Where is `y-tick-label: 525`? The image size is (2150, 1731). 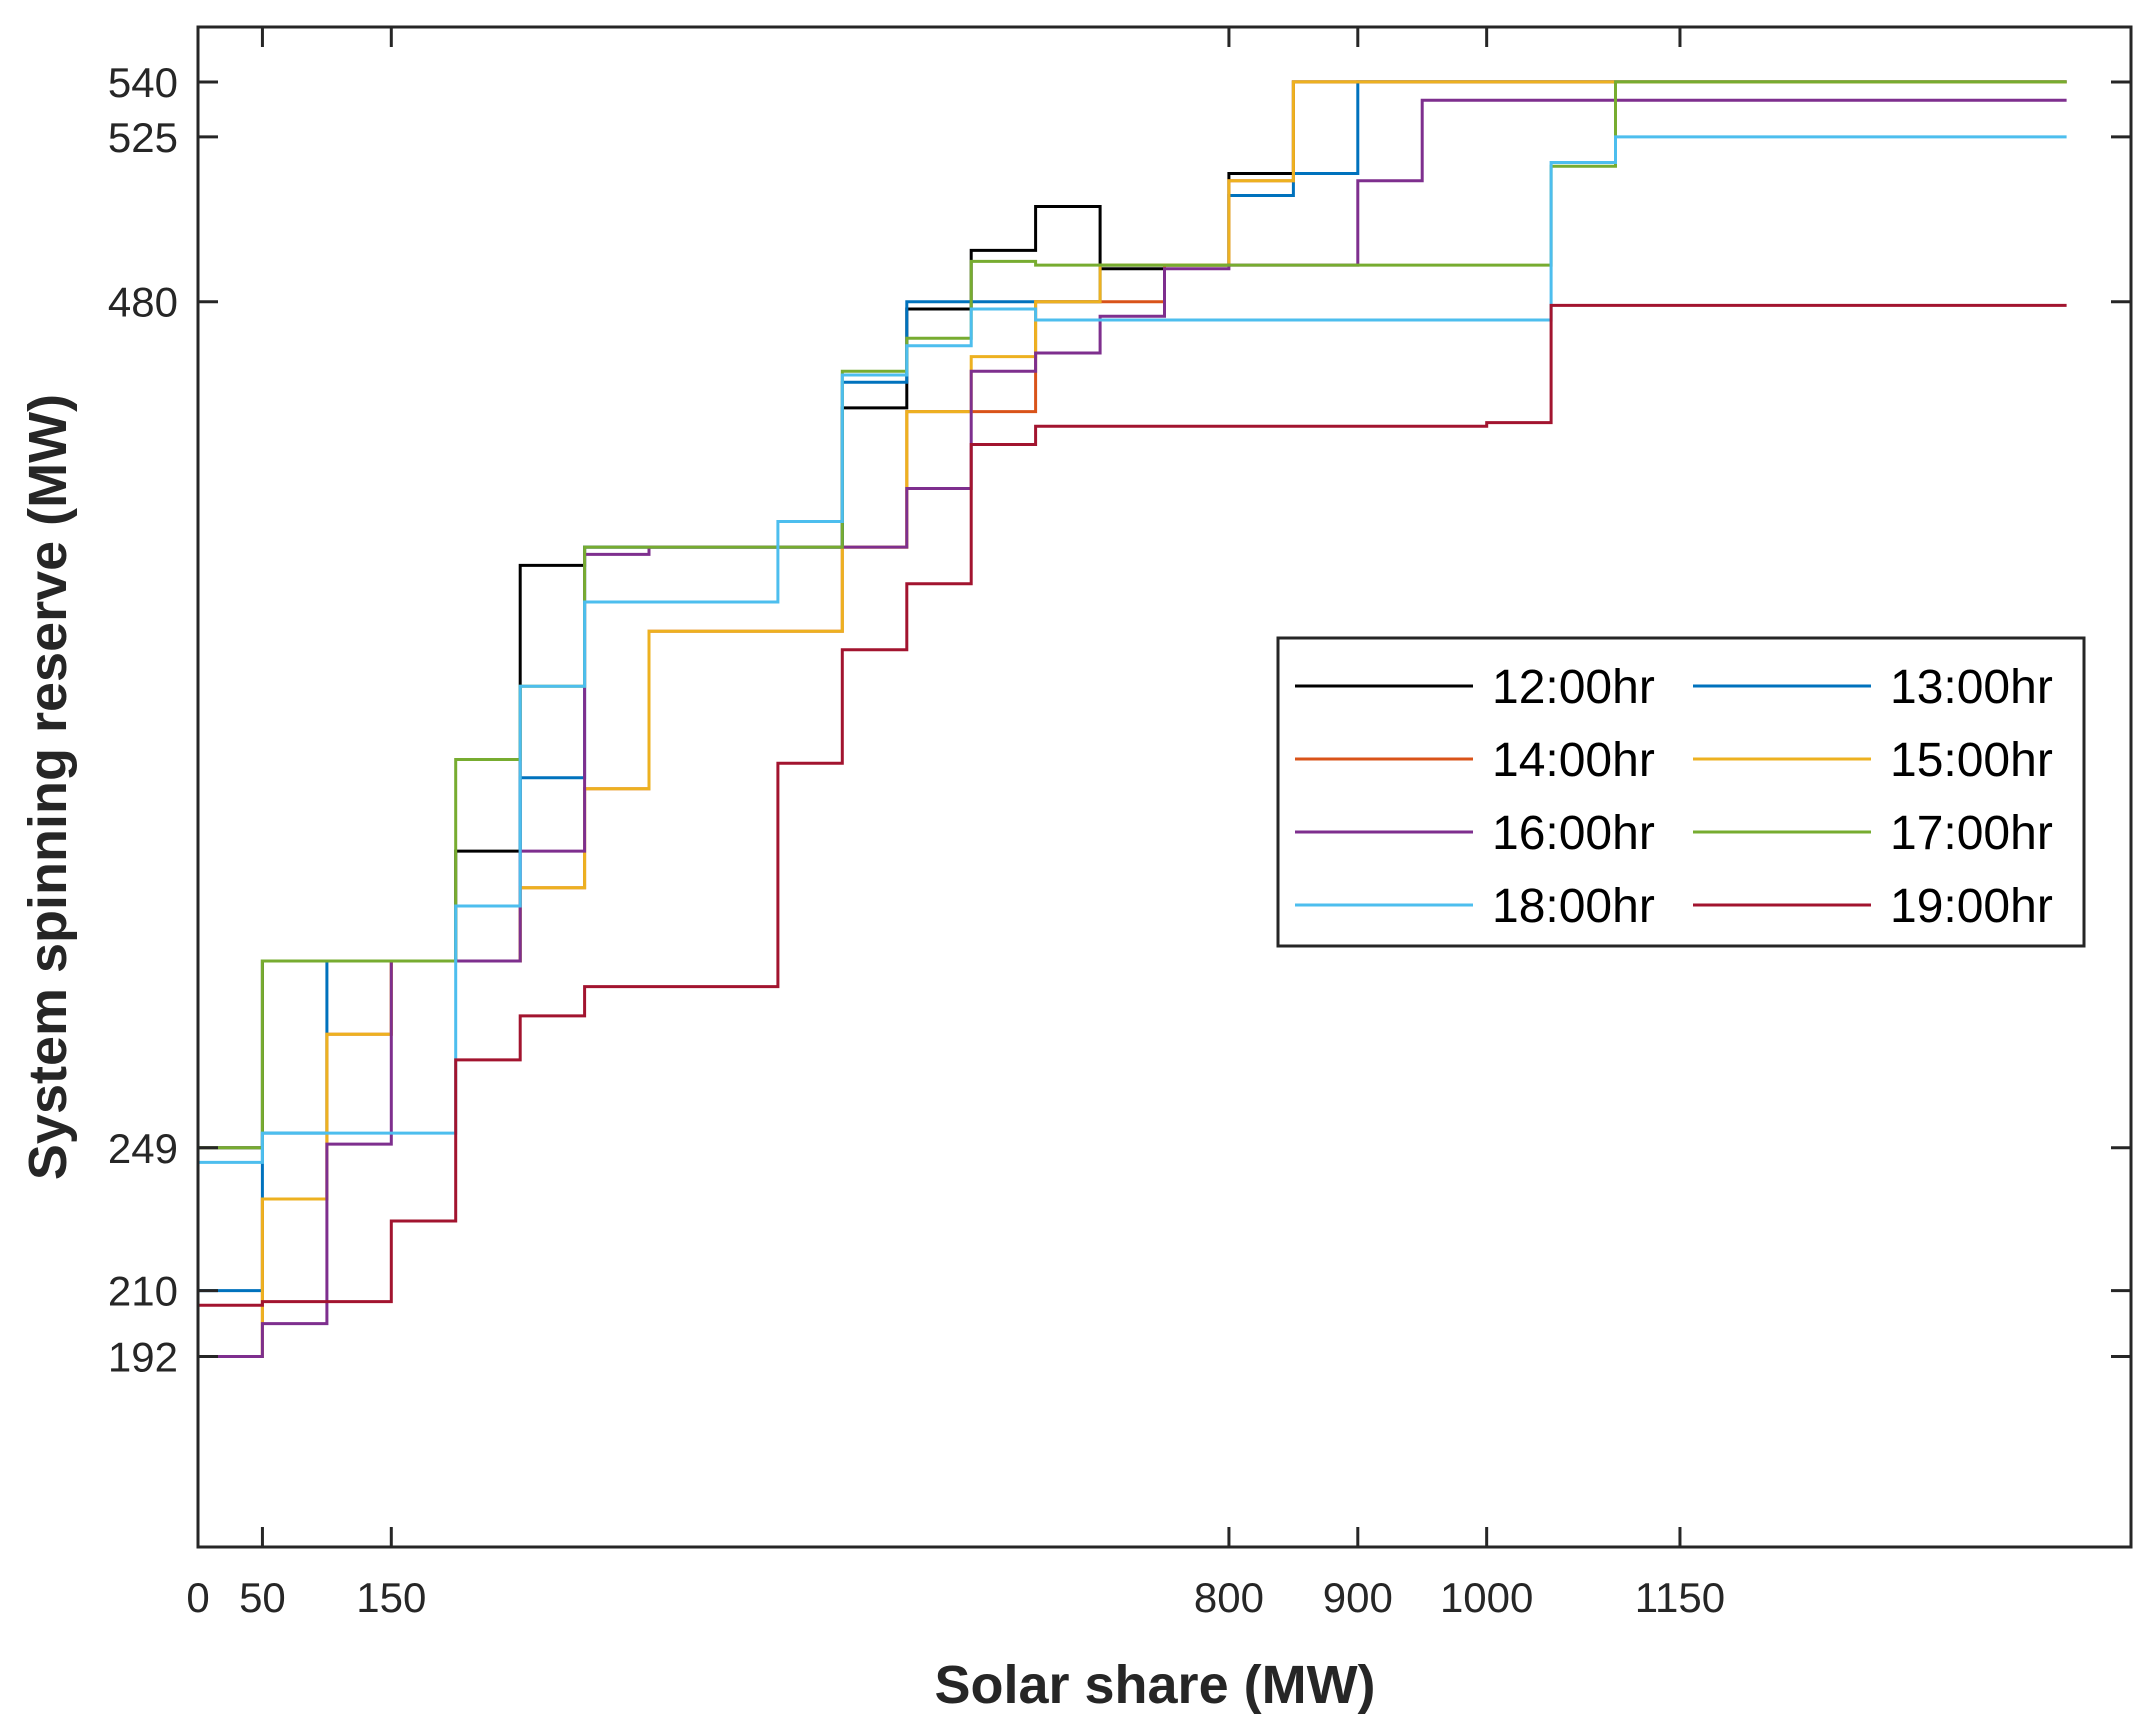
y-tick-label: 525 is located at coordinates (143, 137).